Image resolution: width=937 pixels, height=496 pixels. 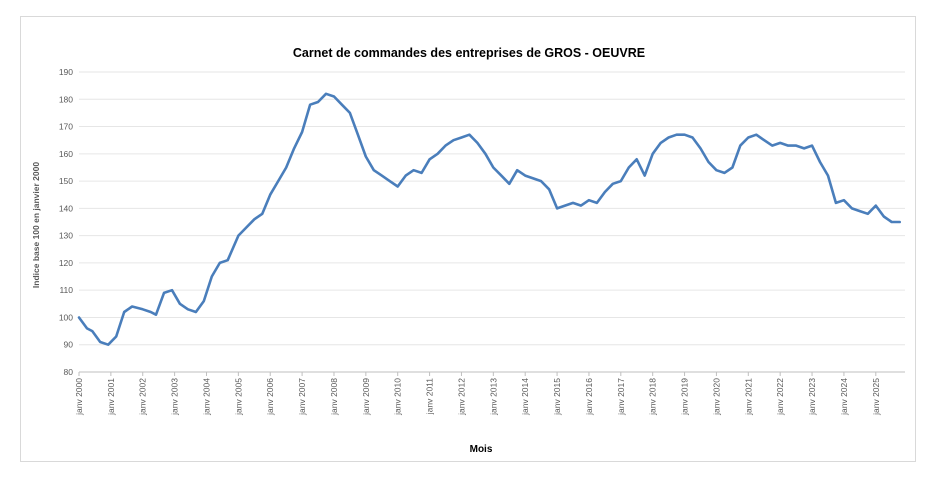 I want to click on y-tick-label: 80, so click(x=69, y=372).